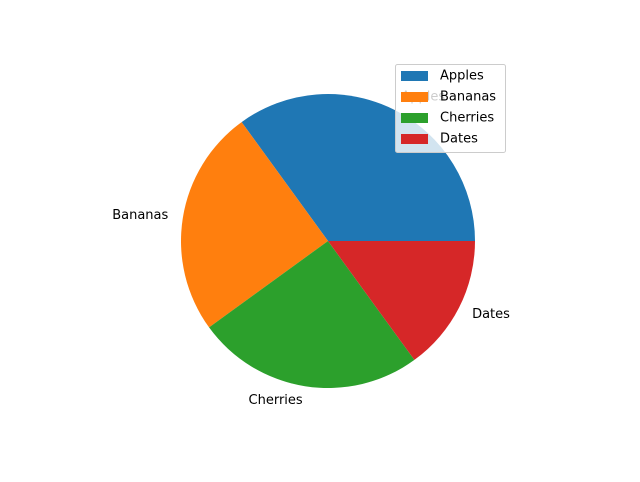 The image size is (640, 482). Describe the element at coordinates (140, 215) in the screenshot. I see `slice-label-bananas: Bananas` at that location.